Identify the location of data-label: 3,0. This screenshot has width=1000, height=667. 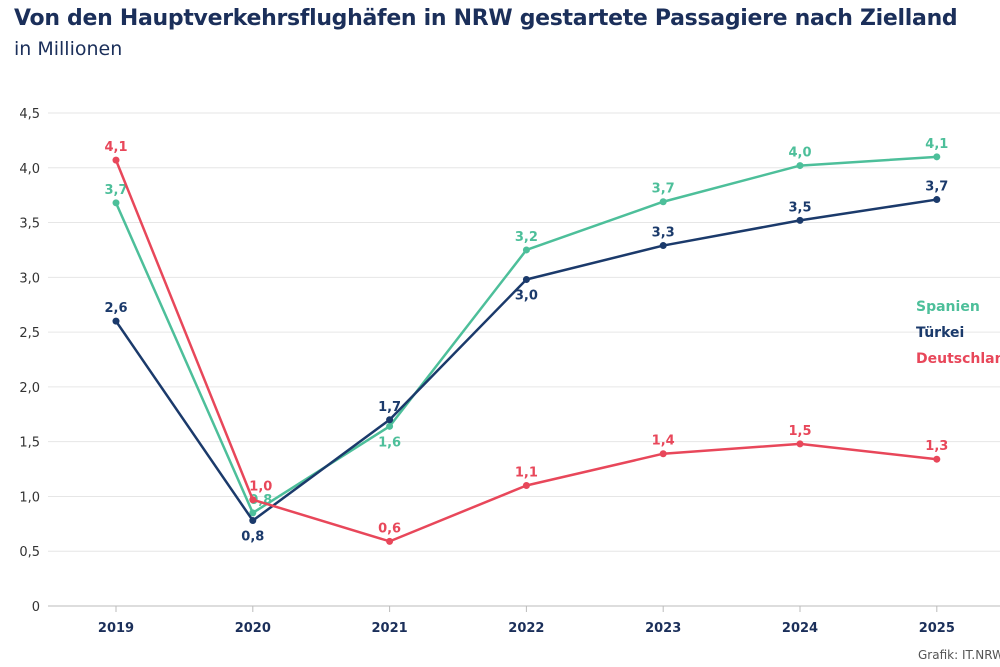
(526, 296).